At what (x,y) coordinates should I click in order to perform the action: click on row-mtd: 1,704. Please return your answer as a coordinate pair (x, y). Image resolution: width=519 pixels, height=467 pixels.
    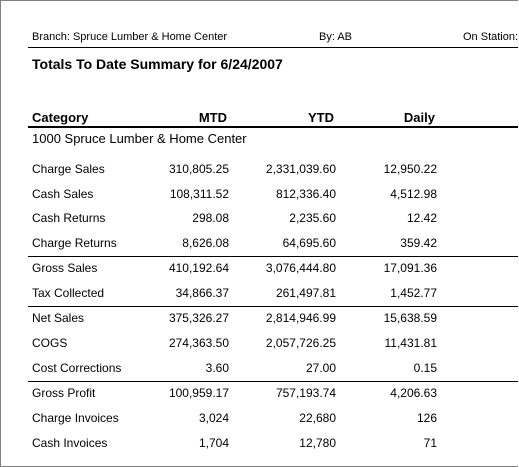
    Looking at the image, I should click on (213, 443).